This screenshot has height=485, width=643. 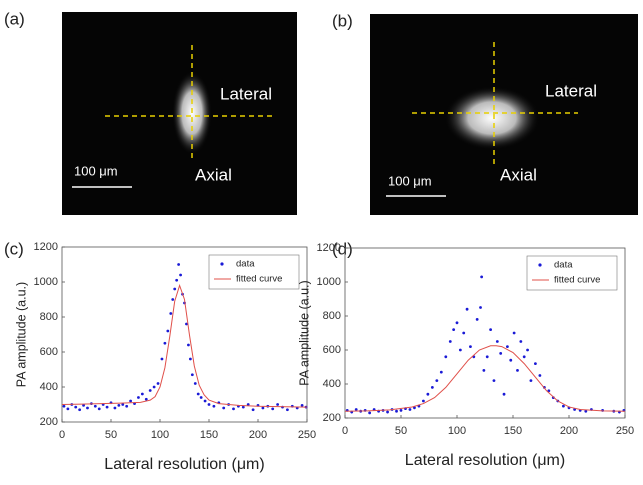 What do you see at coordinates (192, 113) in the screenshot?
I see `spot` at bounding box center [192, 113].